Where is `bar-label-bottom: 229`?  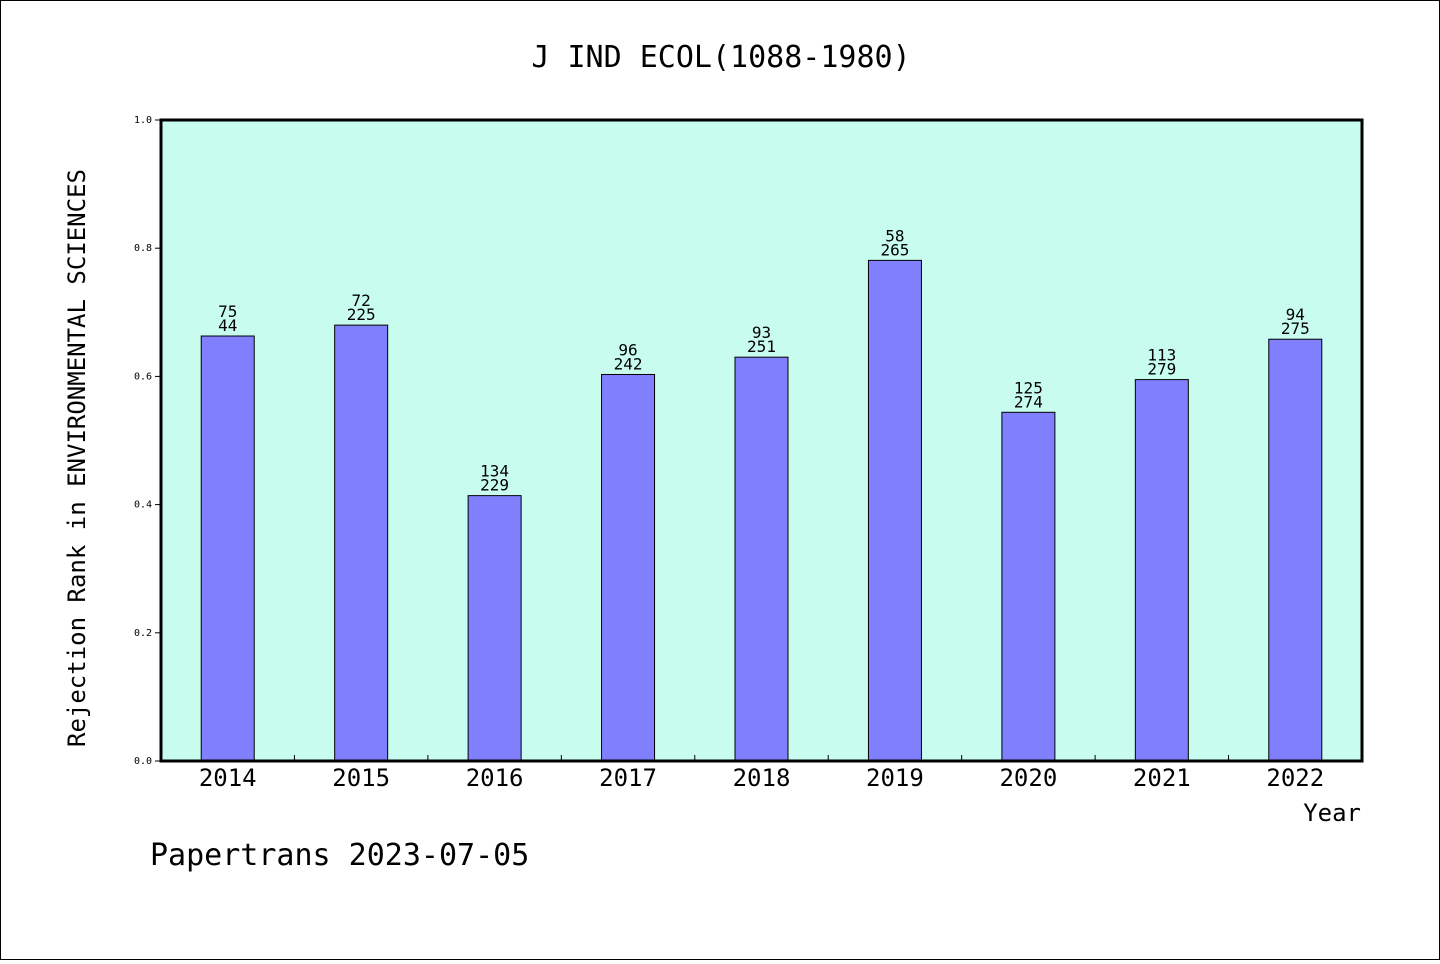
bar-label-bottom: 229 is located at coordinates (494, 485).